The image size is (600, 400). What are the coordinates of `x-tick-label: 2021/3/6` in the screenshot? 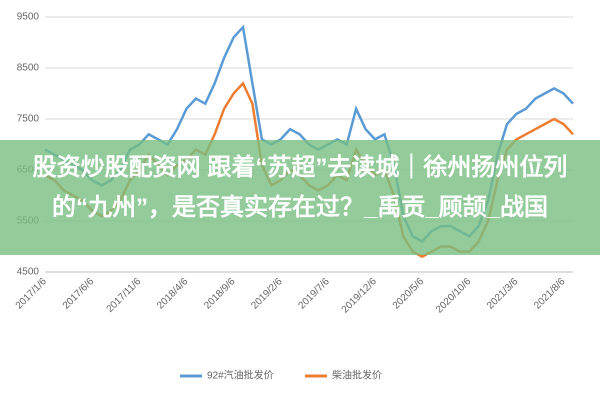 It's located at (503, 294).